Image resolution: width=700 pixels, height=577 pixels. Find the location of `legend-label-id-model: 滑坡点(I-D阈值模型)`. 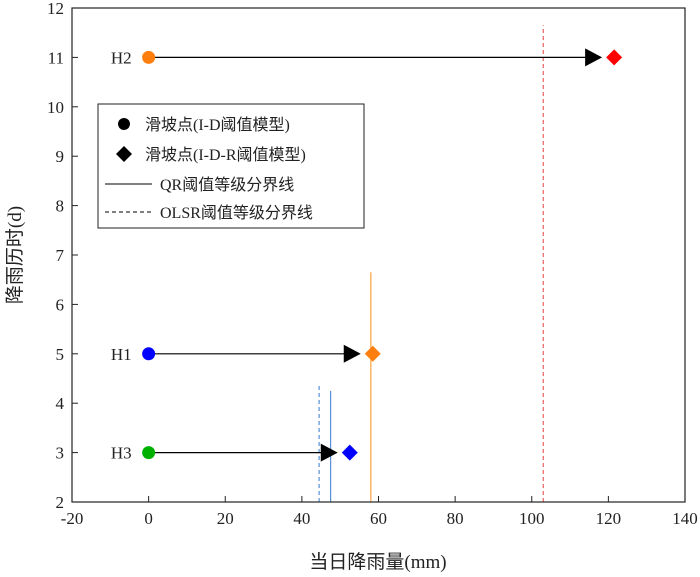

legend-label-id-model: 滑坡点(I-D阈值模型) is located at coordinates (217, 125).